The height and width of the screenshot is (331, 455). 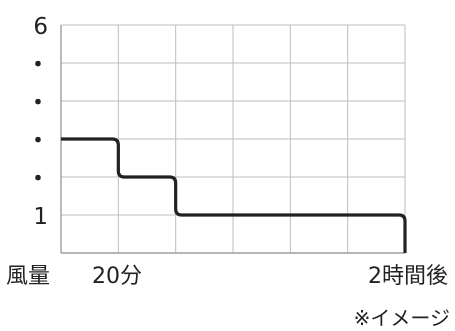 I want to click on x-labels: 風量 20分 2時間後, so click(x=227, y=276).